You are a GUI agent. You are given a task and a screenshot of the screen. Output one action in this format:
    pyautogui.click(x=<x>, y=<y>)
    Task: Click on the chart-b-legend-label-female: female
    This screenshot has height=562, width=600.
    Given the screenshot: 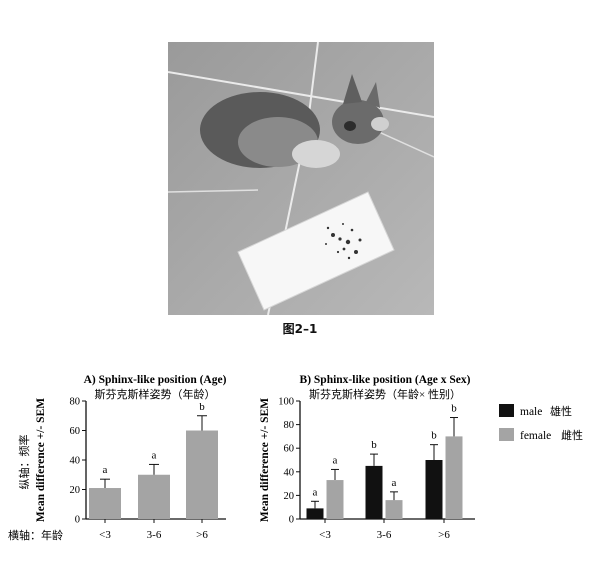 What is the action you would take?
    pyautogui.click(x=535, y=436)
    